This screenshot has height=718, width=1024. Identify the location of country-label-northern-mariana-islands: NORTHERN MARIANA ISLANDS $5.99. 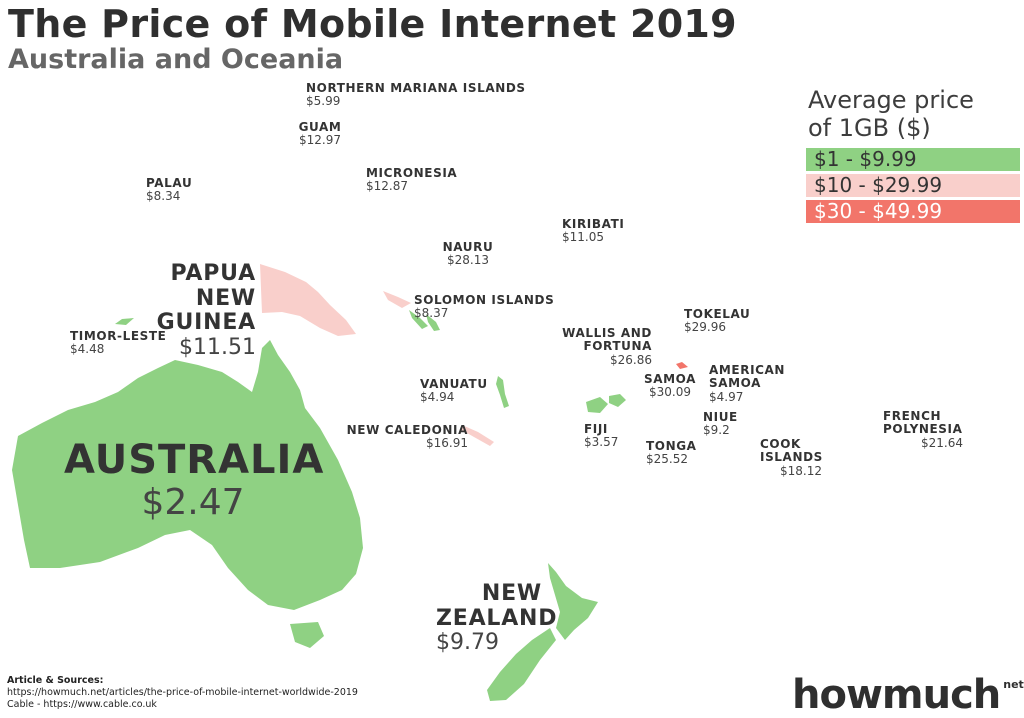
(416, 95).